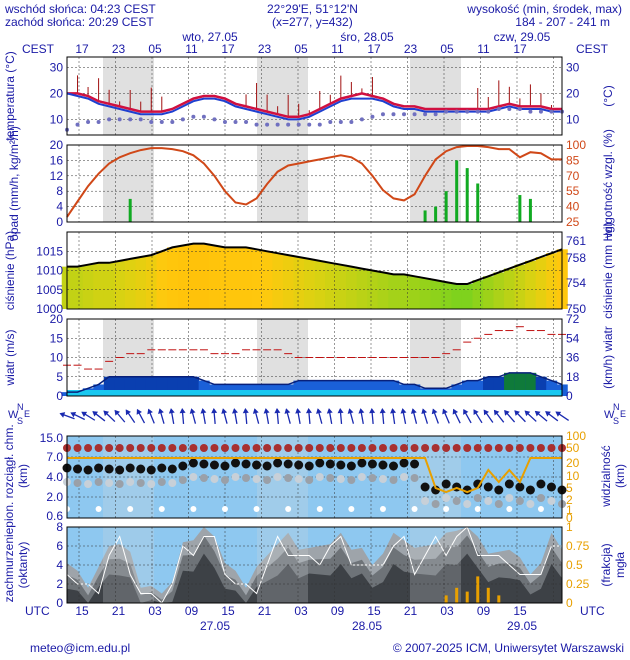 This screenshot has width=630, height=660. What do you see at coordinates (569, 510) in the screenshot?
I see `visibility-tick-right: 1` at bounding box center [569, 510].